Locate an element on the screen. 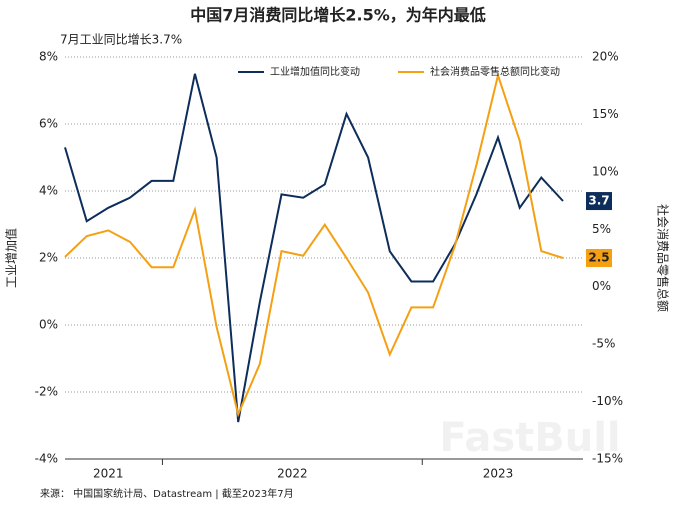  end-label: 2.5 is located at coordinates (598, 258).